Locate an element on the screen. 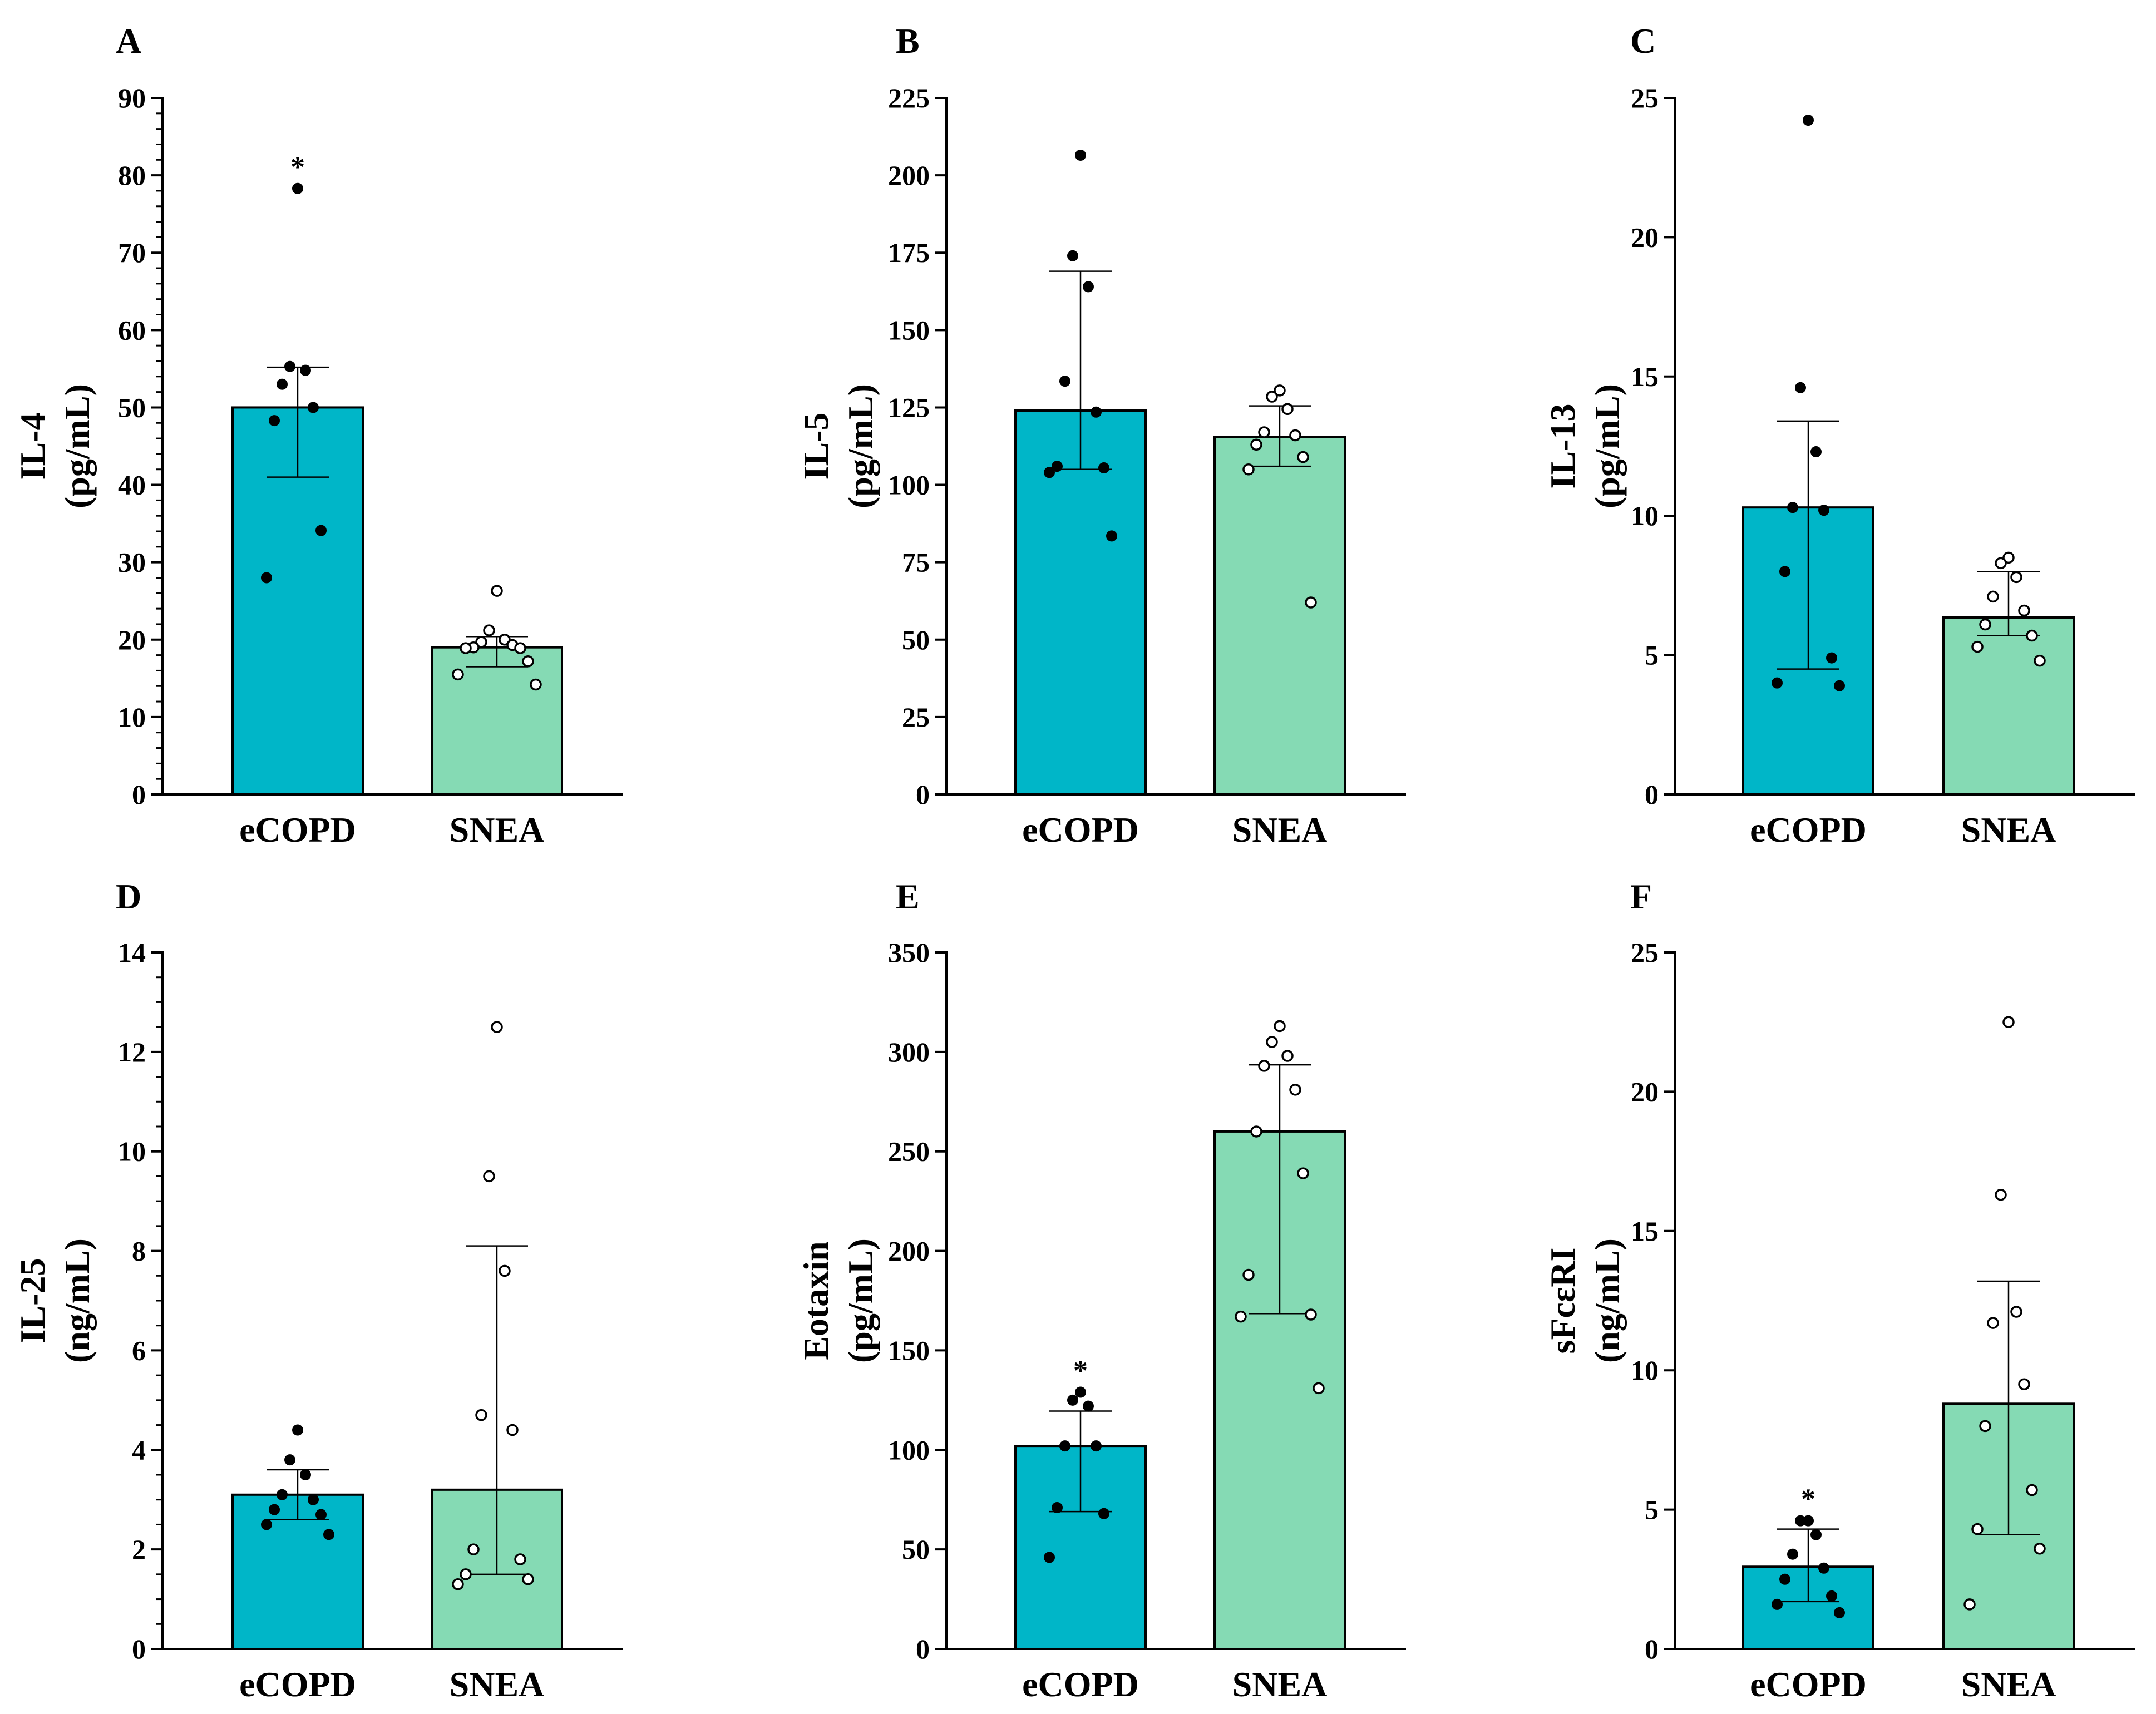 The image size is (2156, 1714). y-tick-label: 5 is located at coordinates (1652, 1509).